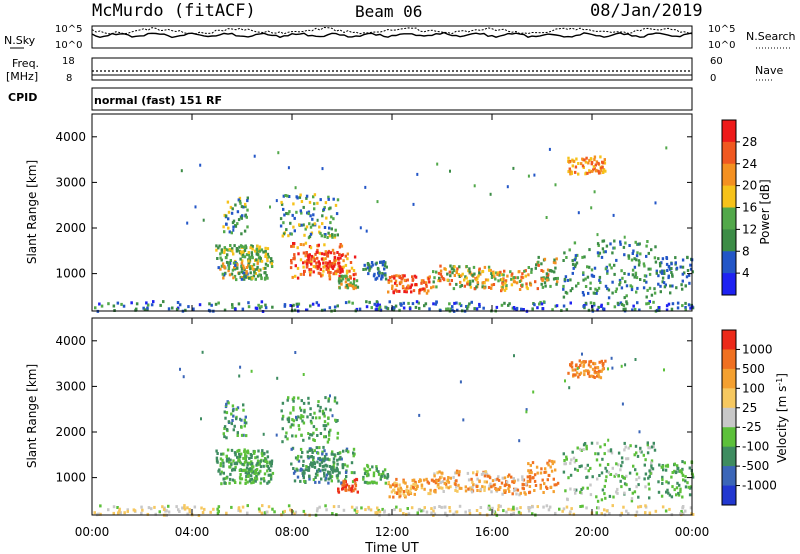  I want to click on xtick-label: 00:00, so click(692, 532).